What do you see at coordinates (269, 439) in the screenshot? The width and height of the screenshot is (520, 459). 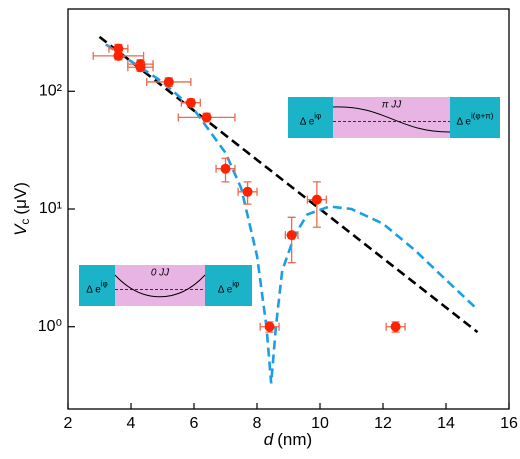 I see `x-label-symbol: d` at bounding box center [269, 439].